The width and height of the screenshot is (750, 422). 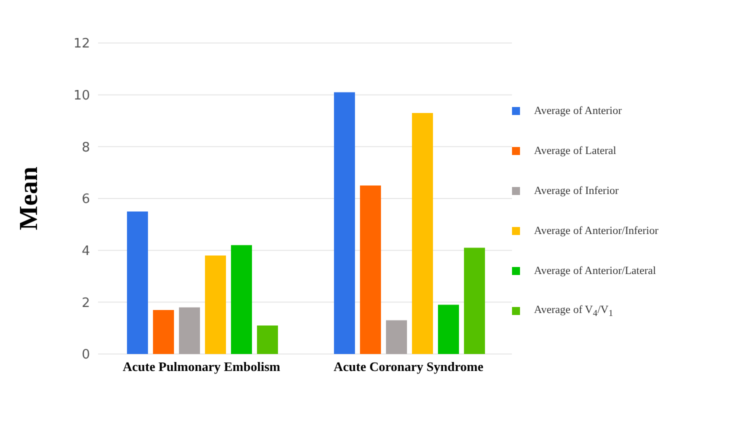 I want to click on y-tick-label: 0, so click(x=86, y=355).